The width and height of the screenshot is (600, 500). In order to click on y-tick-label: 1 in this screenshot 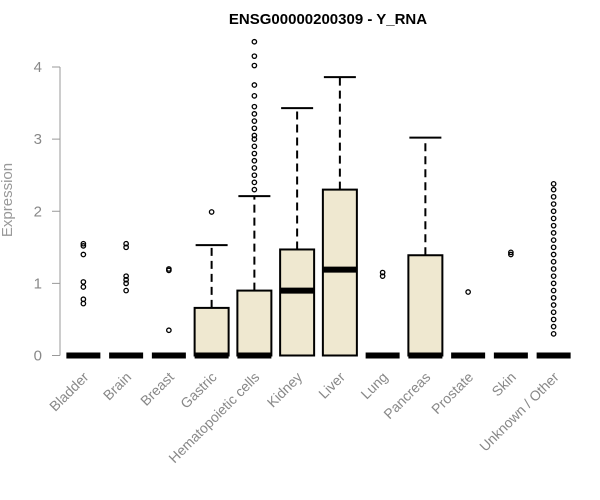, I will do `click(38, 283)`.